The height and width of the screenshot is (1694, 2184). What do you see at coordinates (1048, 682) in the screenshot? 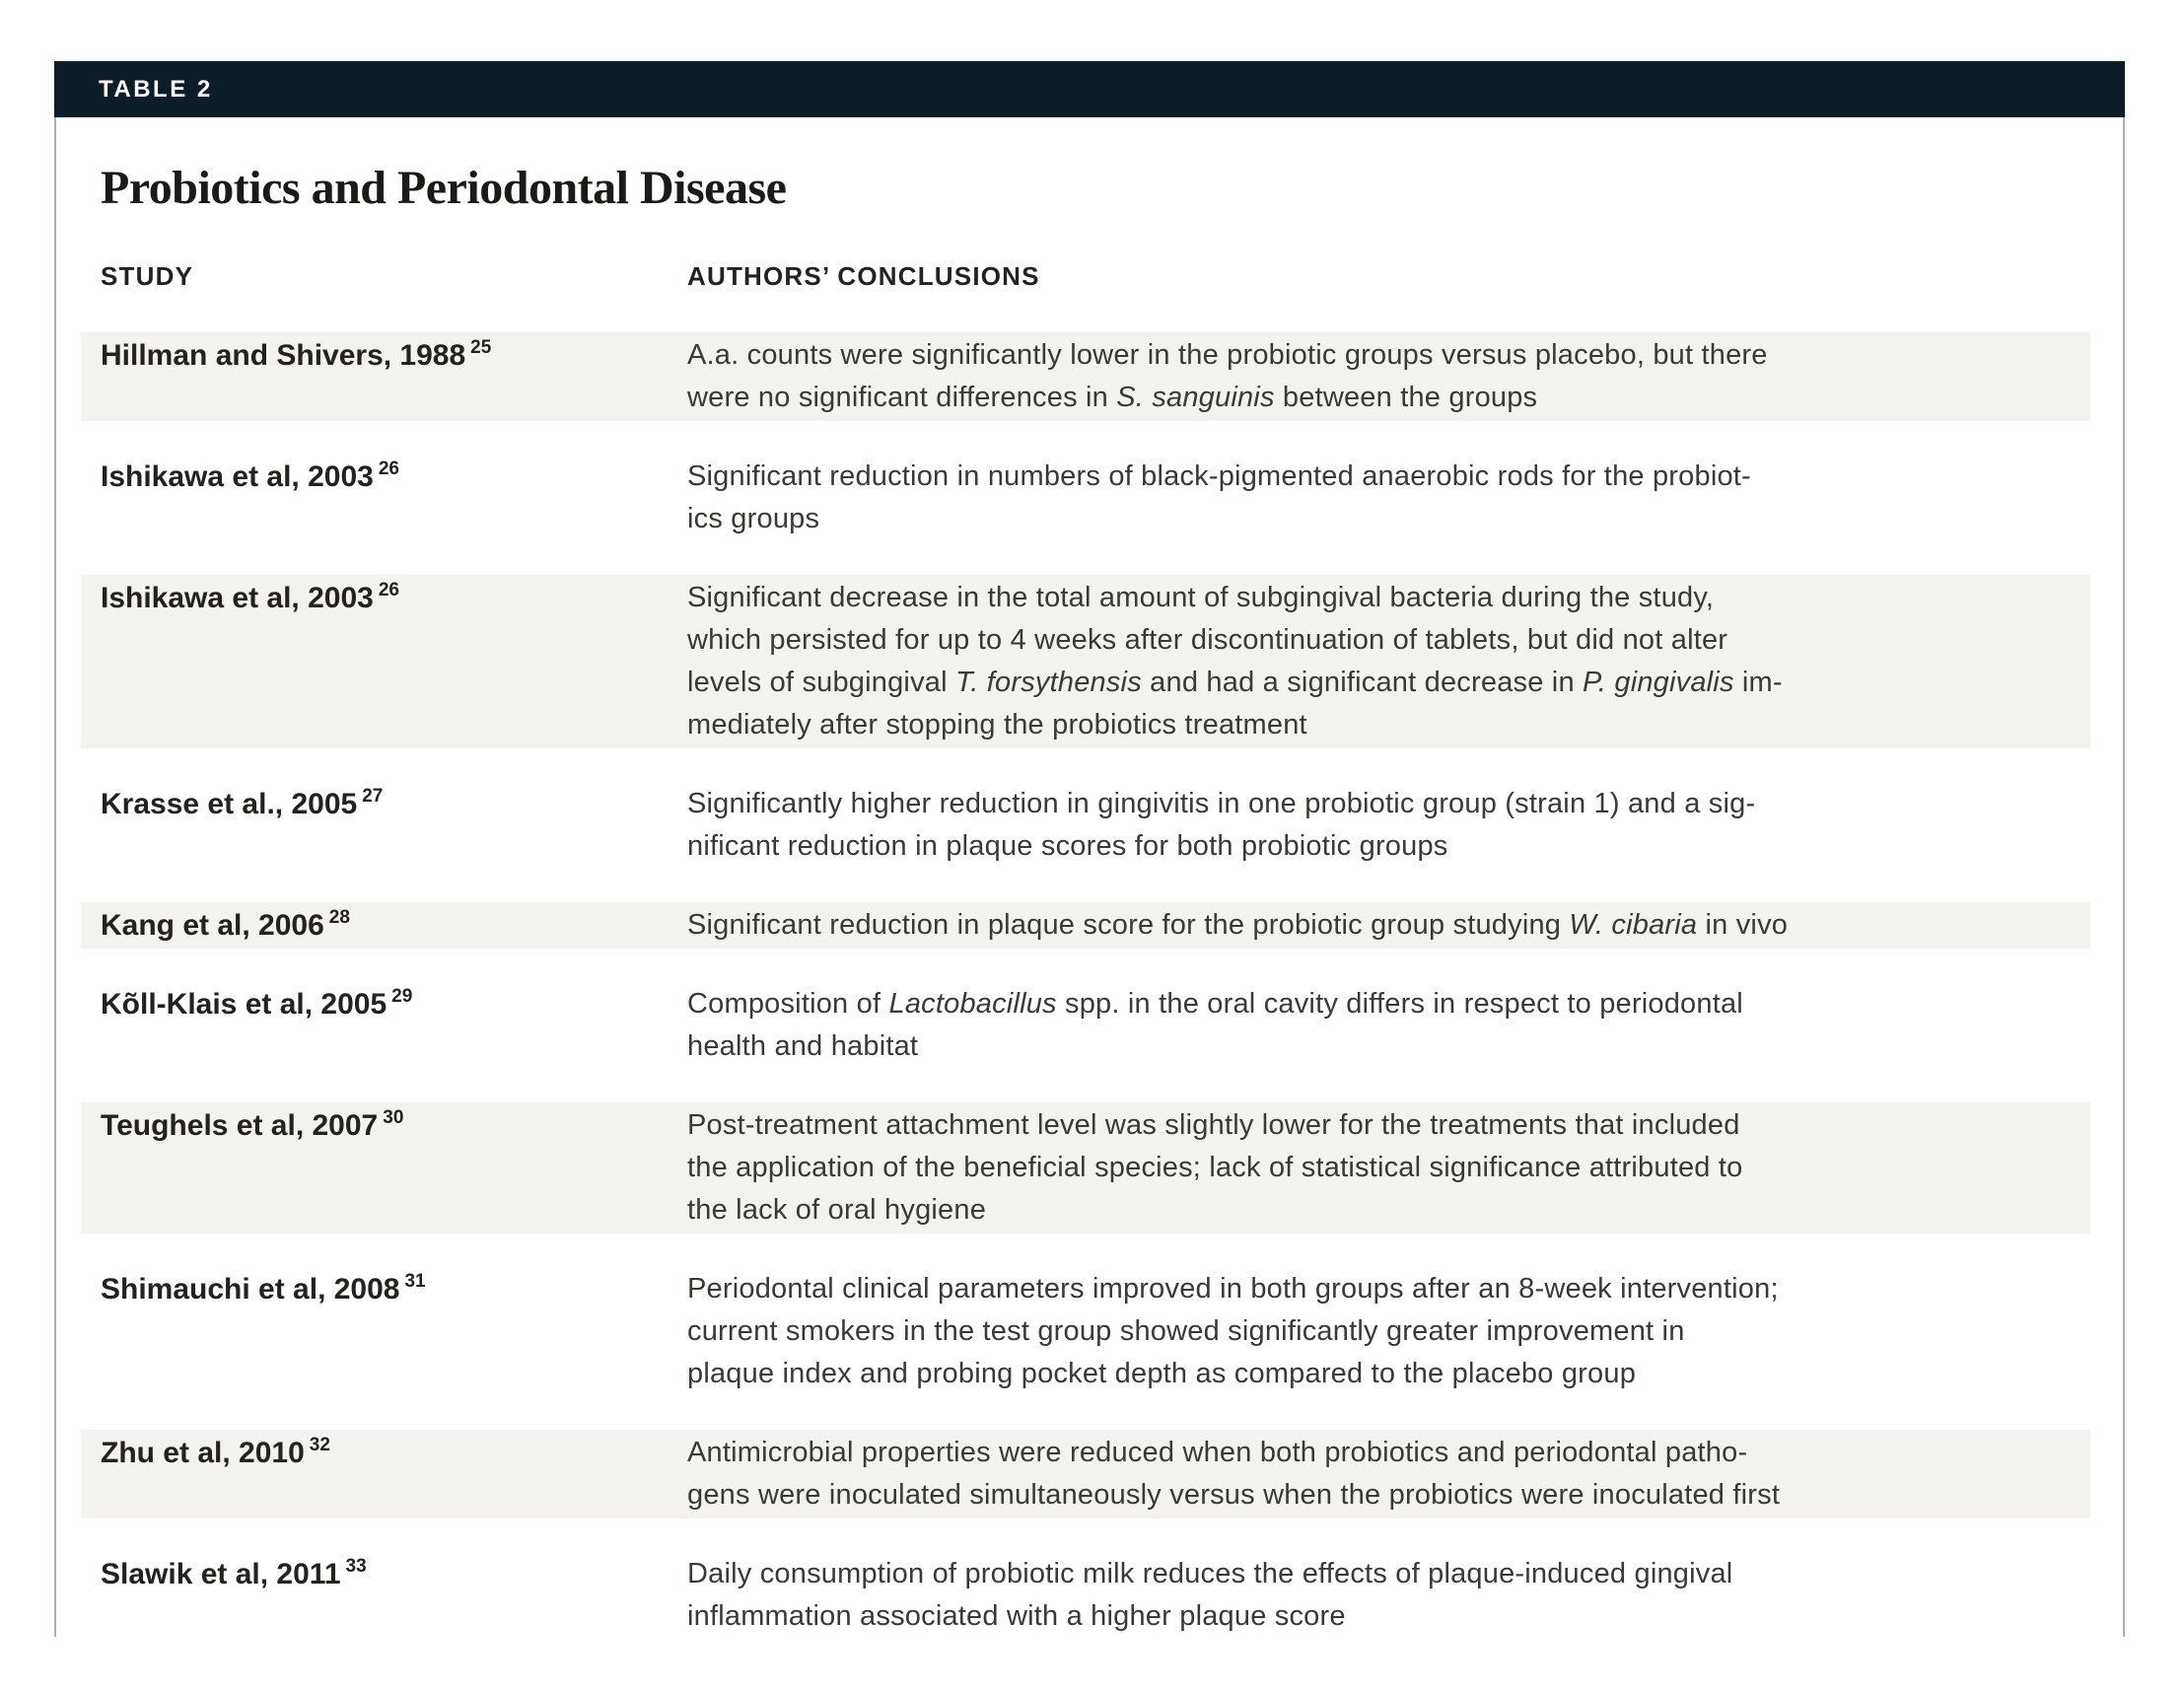
I see `species-name-italic: T. forsythensis` at bounding box center [1048, 682].